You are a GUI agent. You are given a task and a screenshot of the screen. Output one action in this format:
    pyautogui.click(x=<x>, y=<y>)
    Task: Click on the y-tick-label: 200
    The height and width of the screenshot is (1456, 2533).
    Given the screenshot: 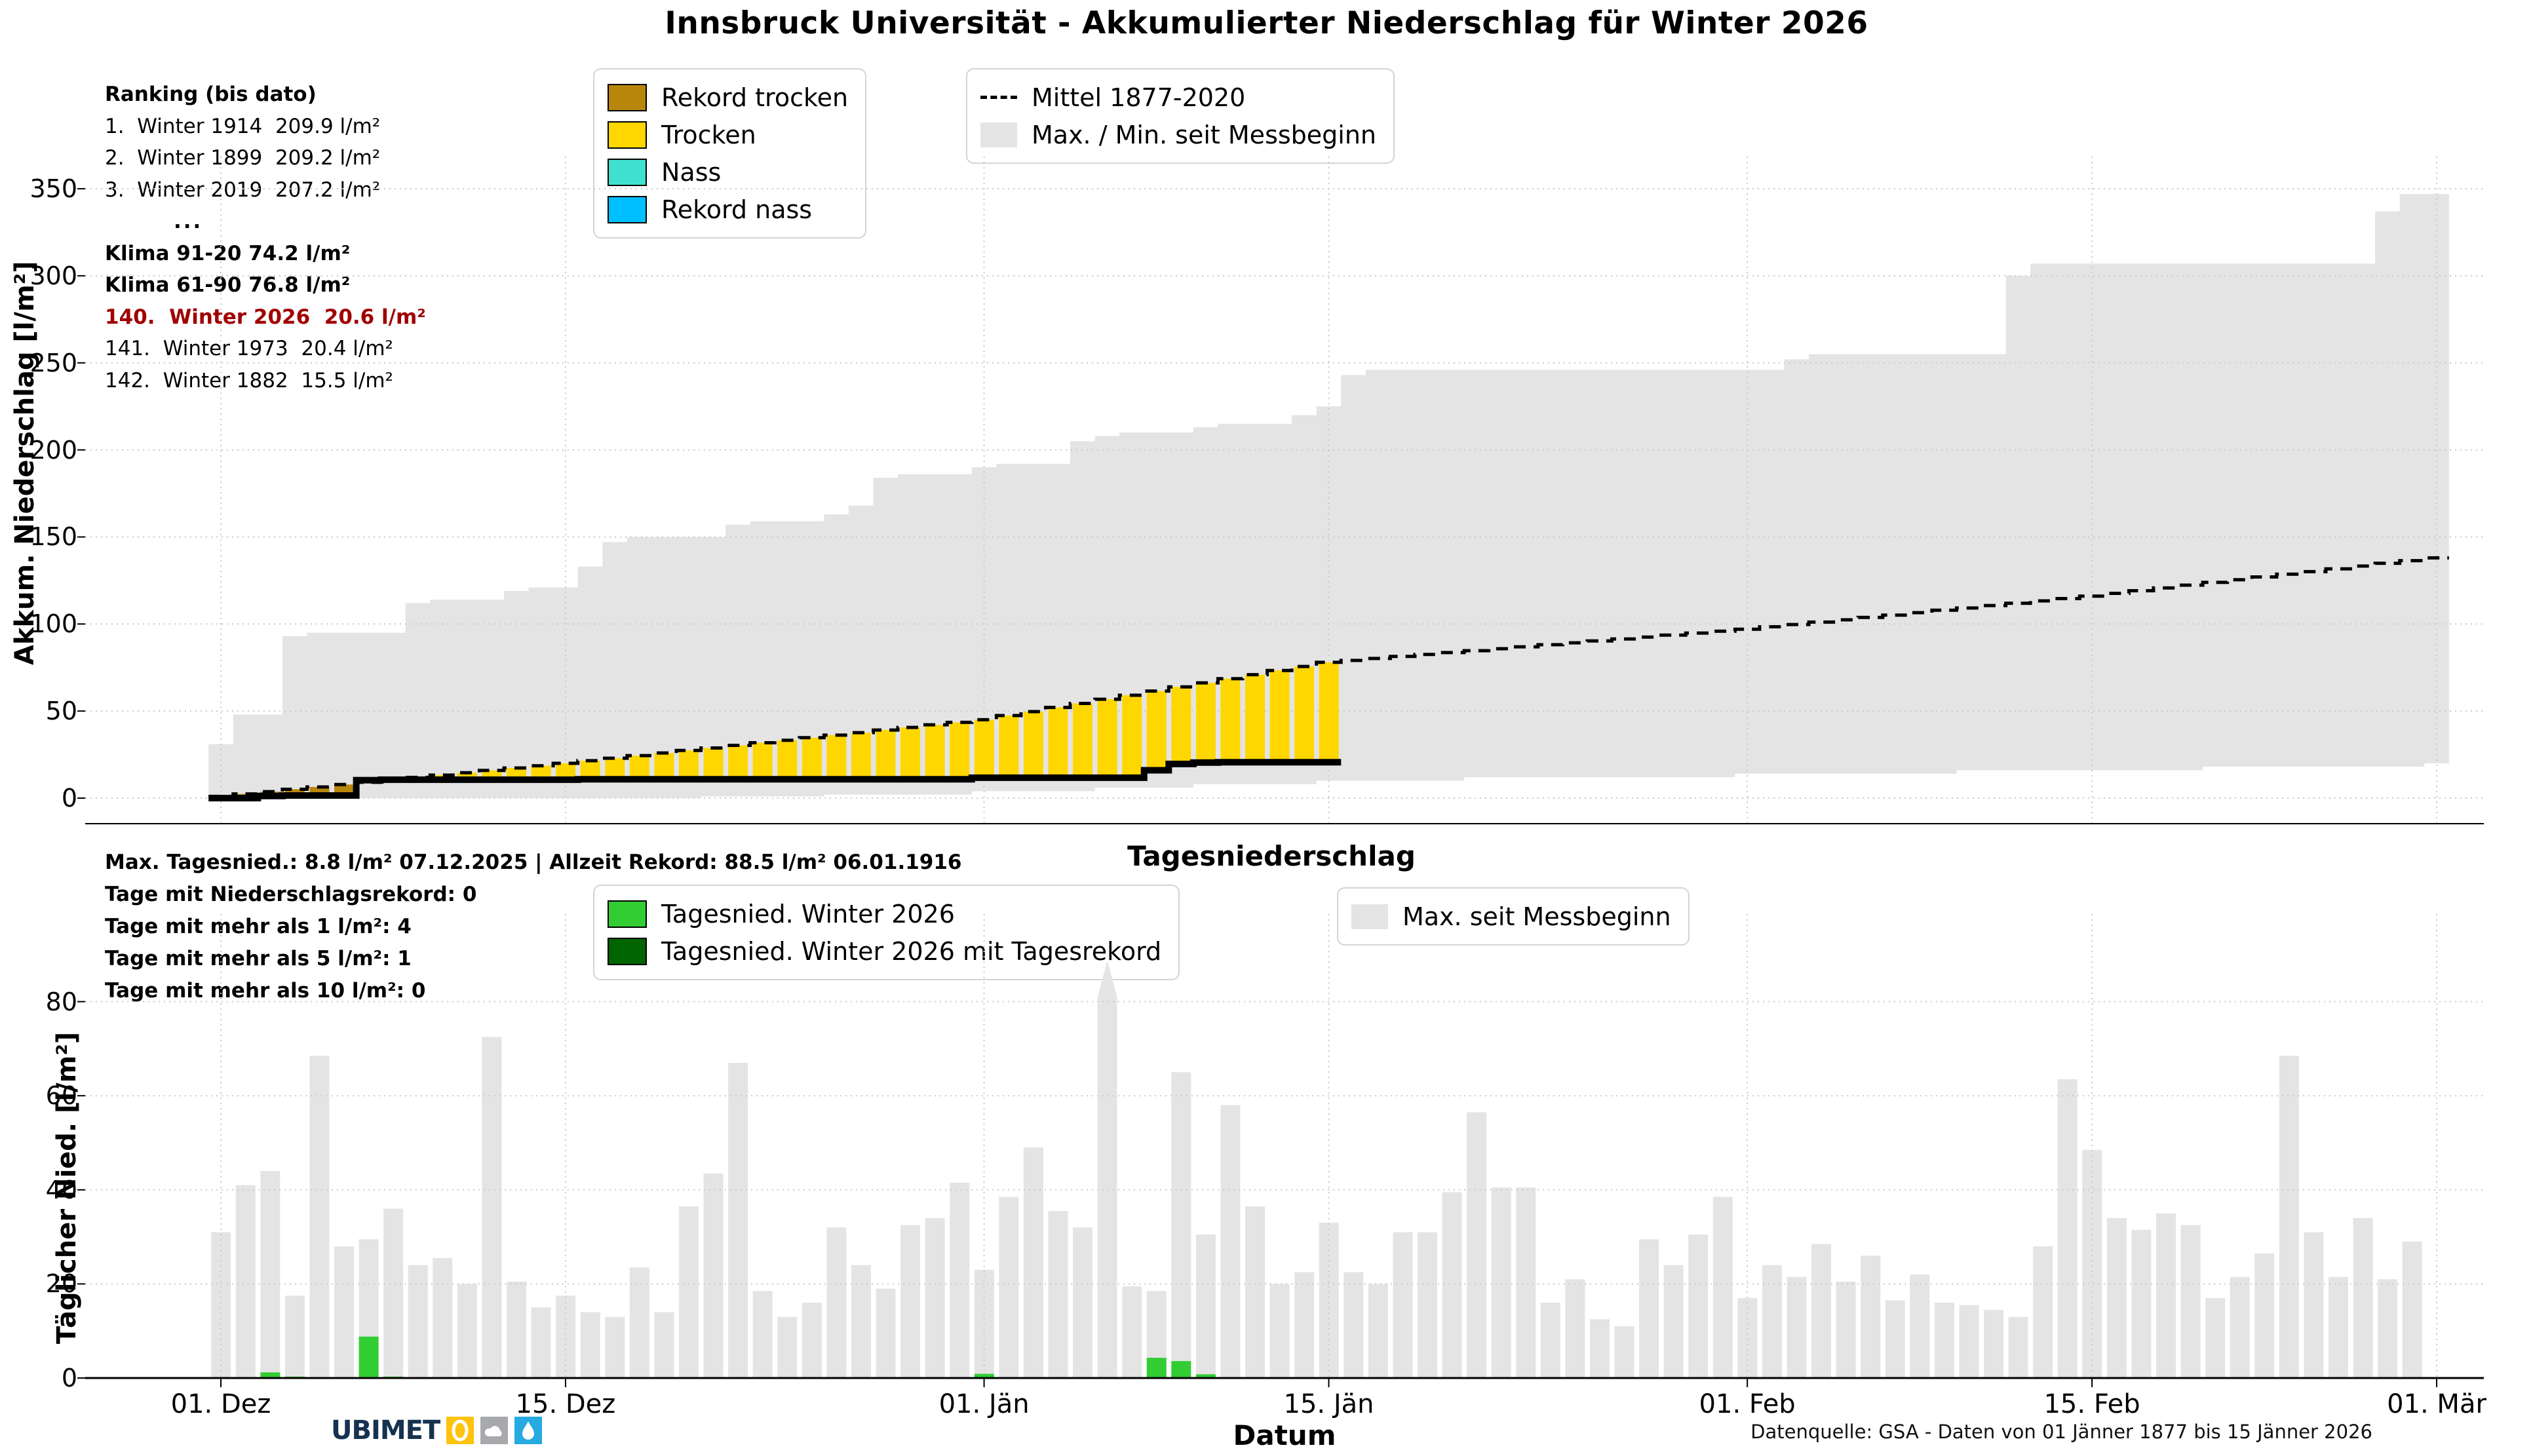 What is the action you would take?
    pyautogui.click(x=53, y=450)
    